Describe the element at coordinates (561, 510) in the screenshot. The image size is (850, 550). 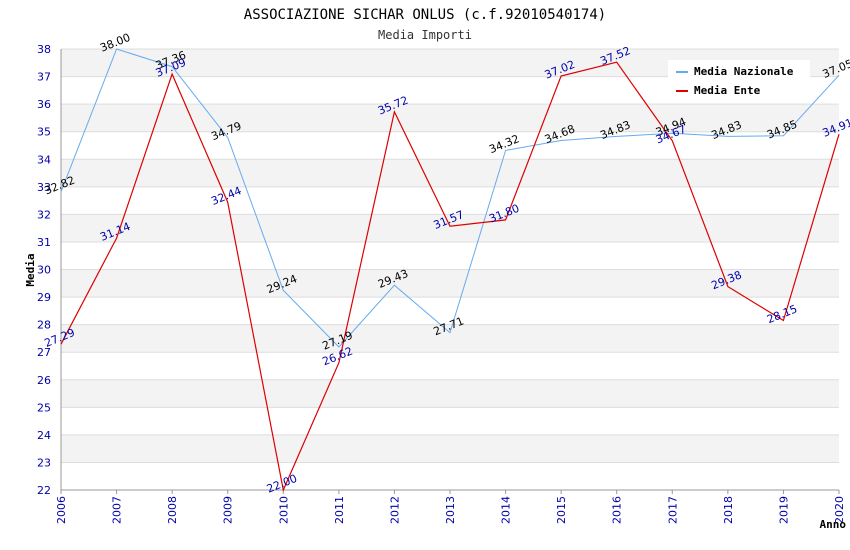
I see `x-tick-label: 2015` at that location.